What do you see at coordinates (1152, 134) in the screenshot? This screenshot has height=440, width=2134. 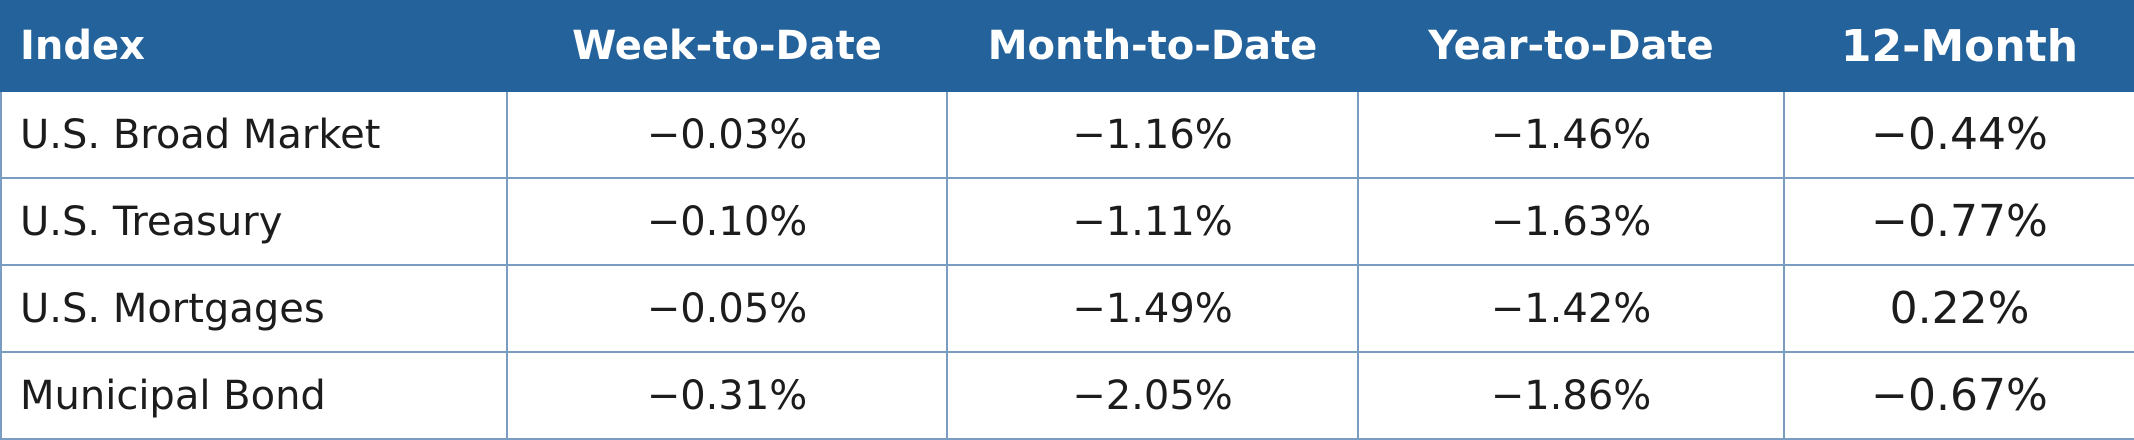 I see `value-cell: −1.16%` at bounding box center [1152, 134].